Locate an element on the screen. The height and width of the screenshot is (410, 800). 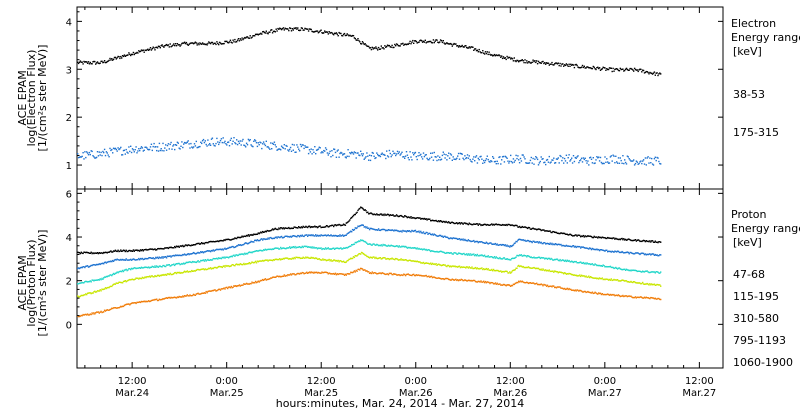
proton-ylabel-instrument: ACE EPAM is located at coordinates (22, 282).